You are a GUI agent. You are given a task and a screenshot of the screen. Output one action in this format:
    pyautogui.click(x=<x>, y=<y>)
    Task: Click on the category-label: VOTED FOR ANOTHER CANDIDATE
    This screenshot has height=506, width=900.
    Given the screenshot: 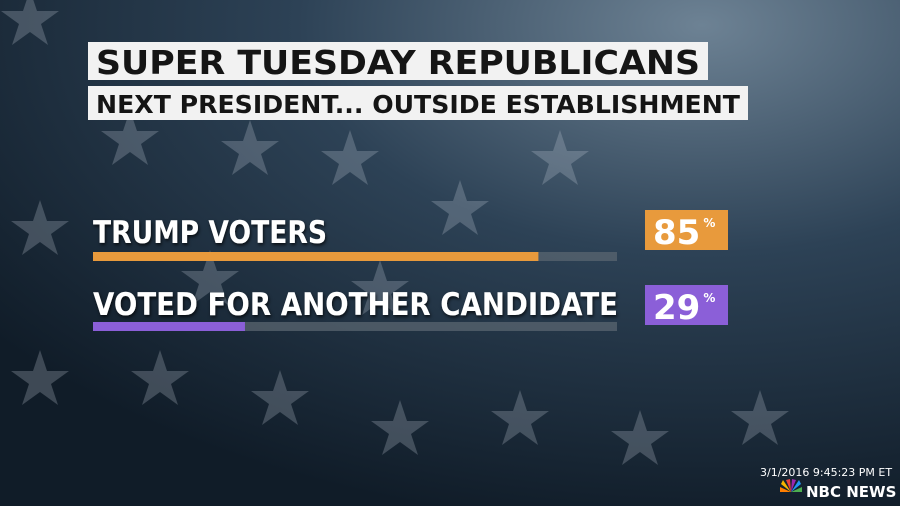 What is the action you would take?
    pyautogui.click(x=355, y=305)
    